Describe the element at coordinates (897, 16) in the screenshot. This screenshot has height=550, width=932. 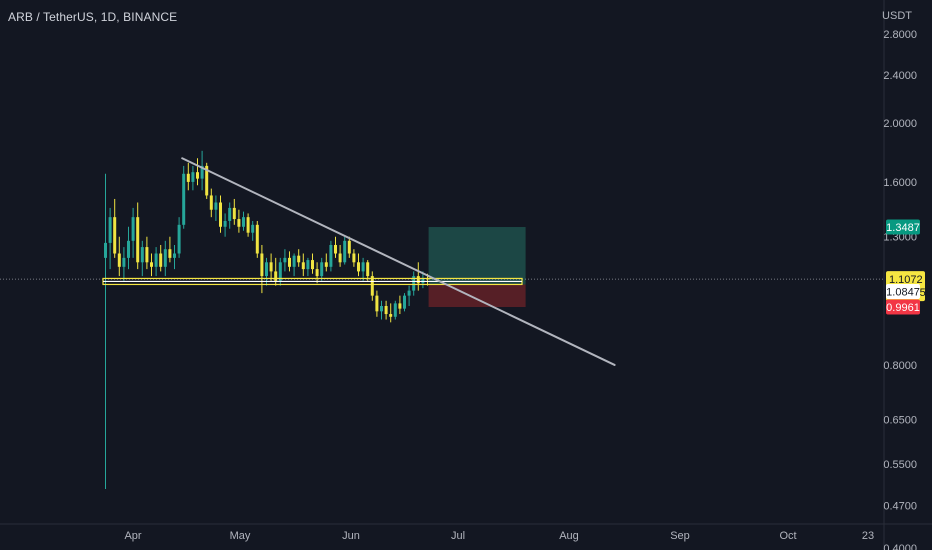
I see `currency-label: USDT` at that location.